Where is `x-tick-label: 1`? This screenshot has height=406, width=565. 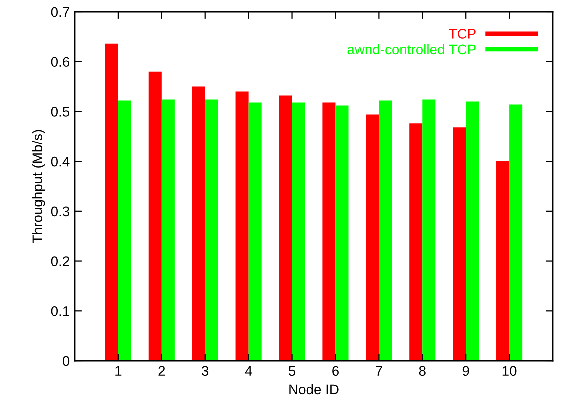
x-tick-label: 1 is located at coordinates (119, 371).